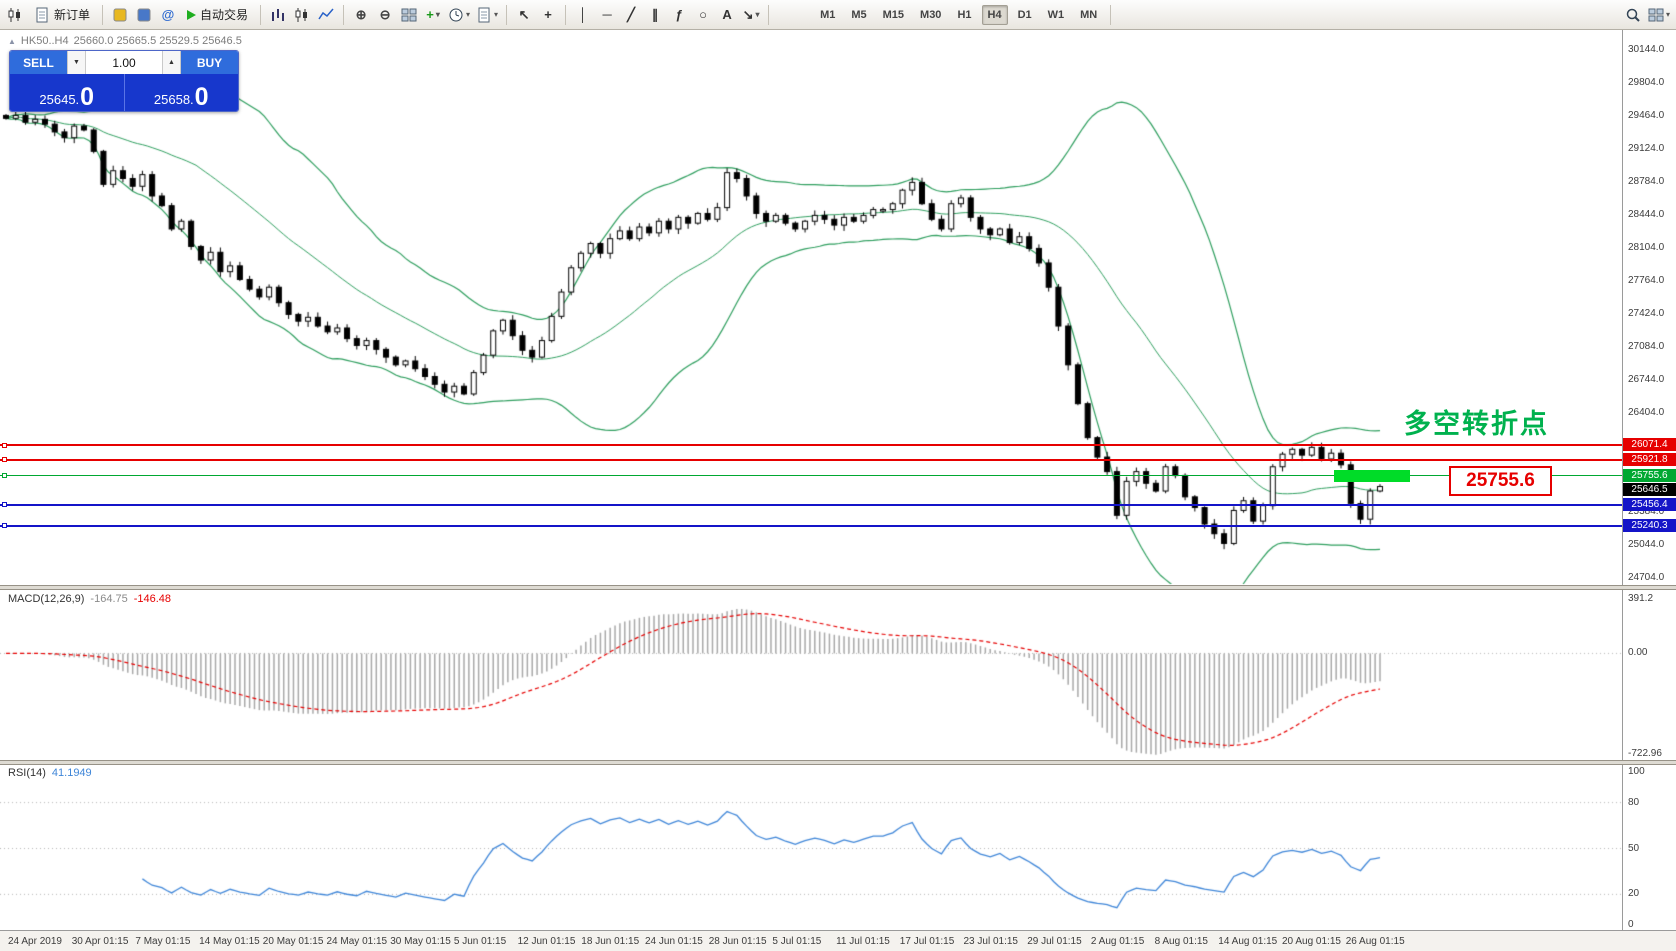  I want to click on one-click-trading-panel: SELL 1.00 BUY 25645.0 25658.0, so click(124, 81).